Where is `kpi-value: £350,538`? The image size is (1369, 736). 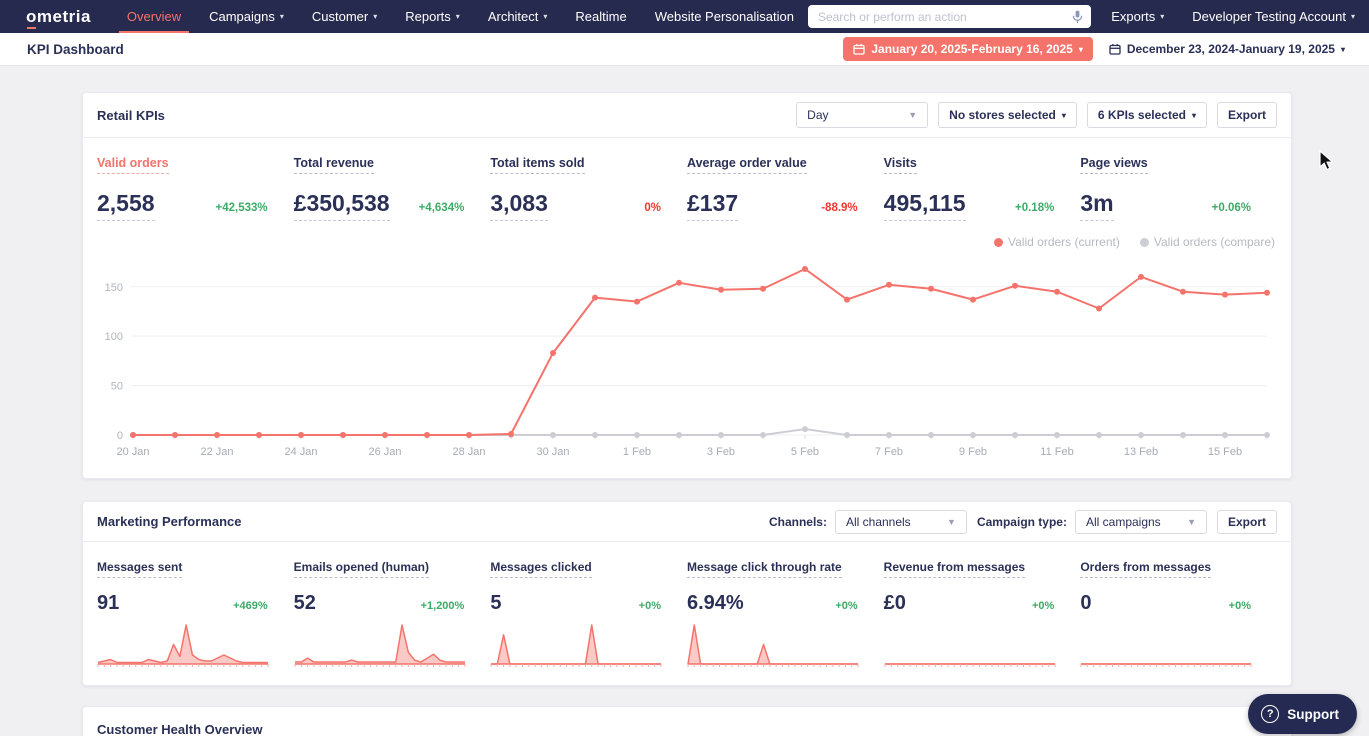 kpi-value: £350,538 is located at coordinates (341, 205).